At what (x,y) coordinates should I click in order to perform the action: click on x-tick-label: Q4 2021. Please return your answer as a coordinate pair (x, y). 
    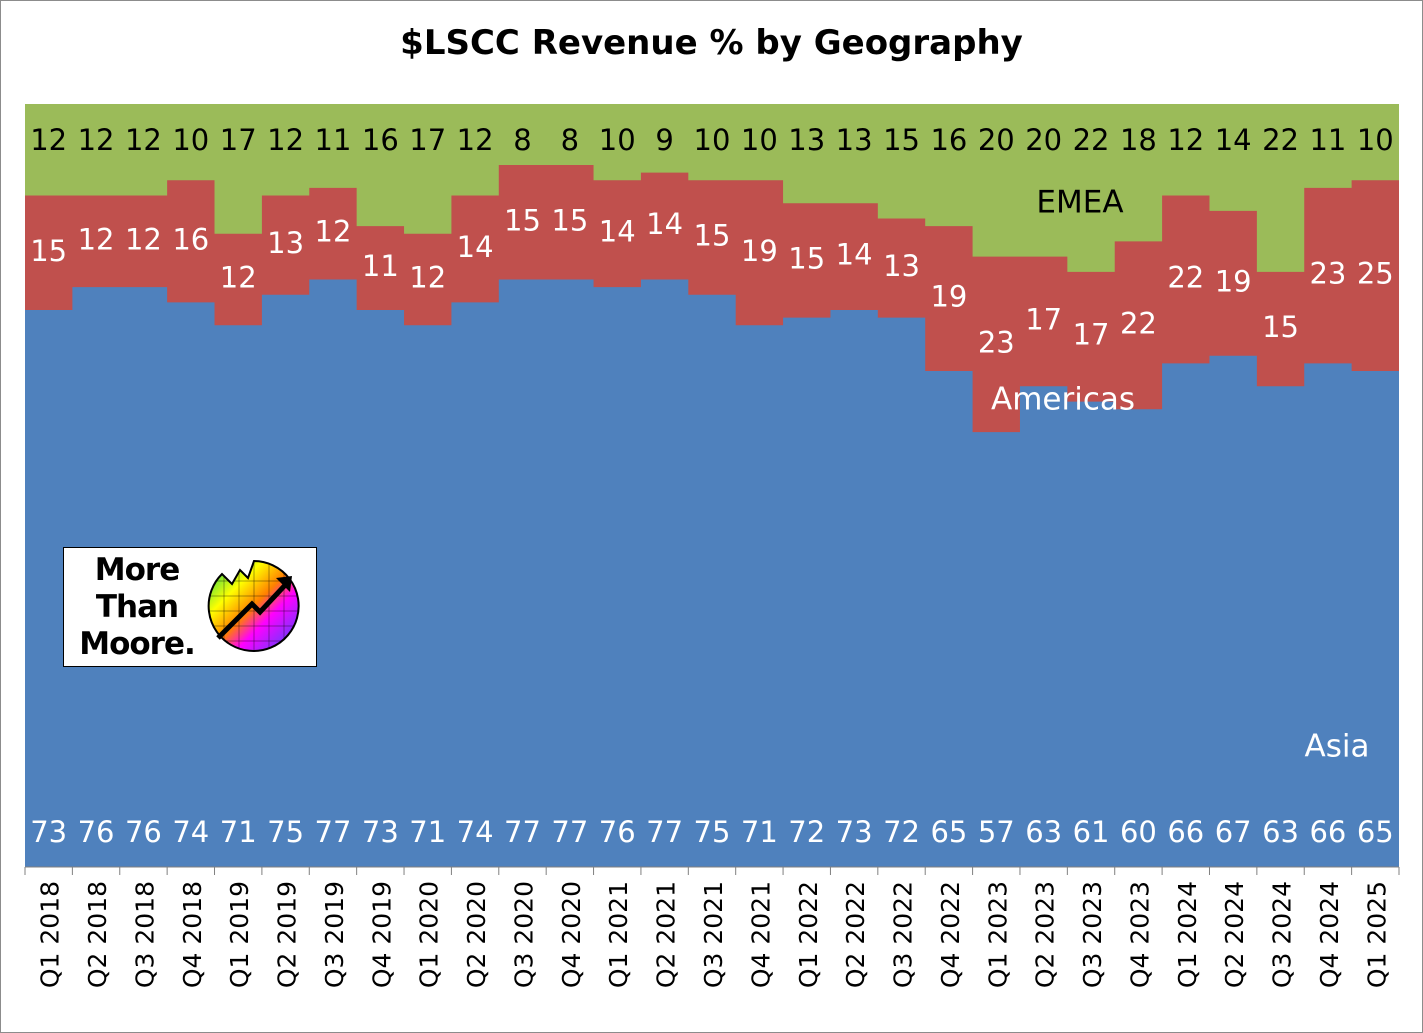
    Looking at the image, I should click on (760, 934).